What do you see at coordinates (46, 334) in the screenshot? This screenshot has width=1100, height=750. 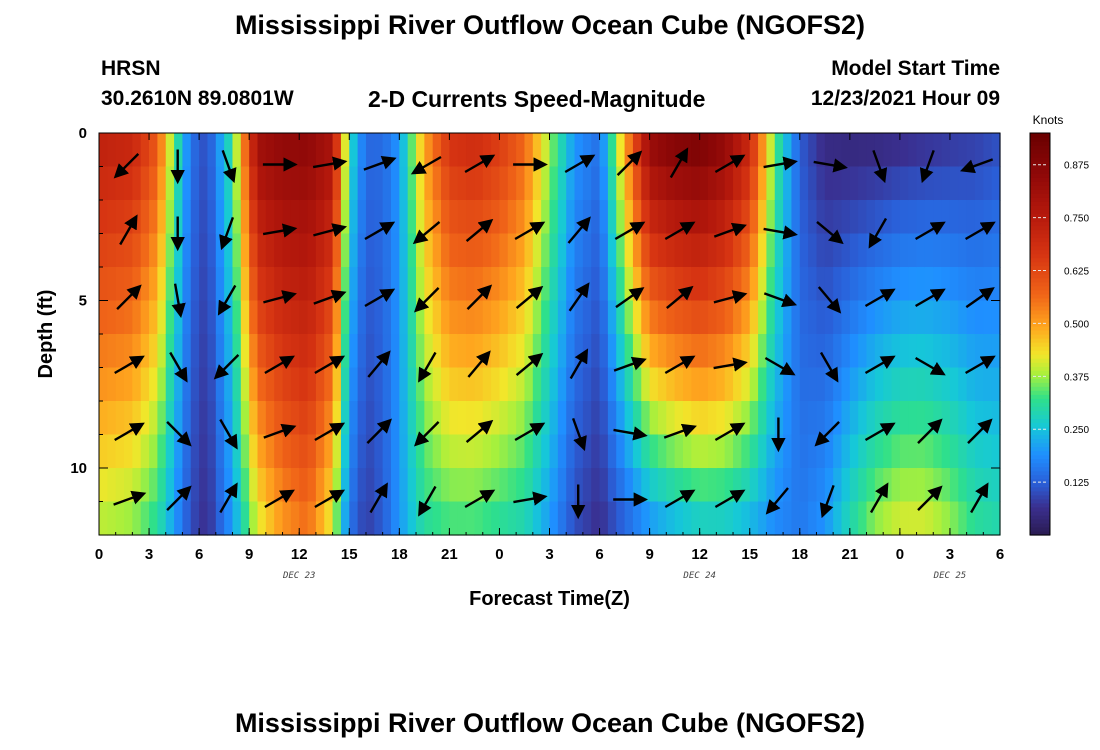 I see `y-axis-title: Depth (ft)` at bounding box center [46, 334].